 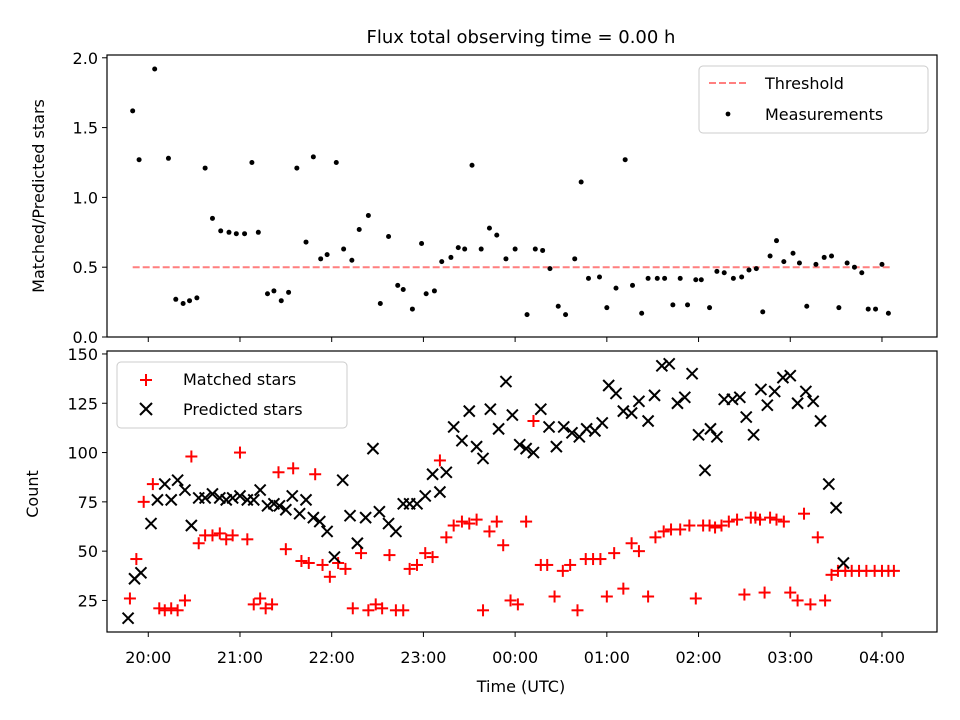 What do you see at coordinates (82, 403) in the screenshot?
I see `bottom-y-tick-label: 125` at bounding box center [82, 403].